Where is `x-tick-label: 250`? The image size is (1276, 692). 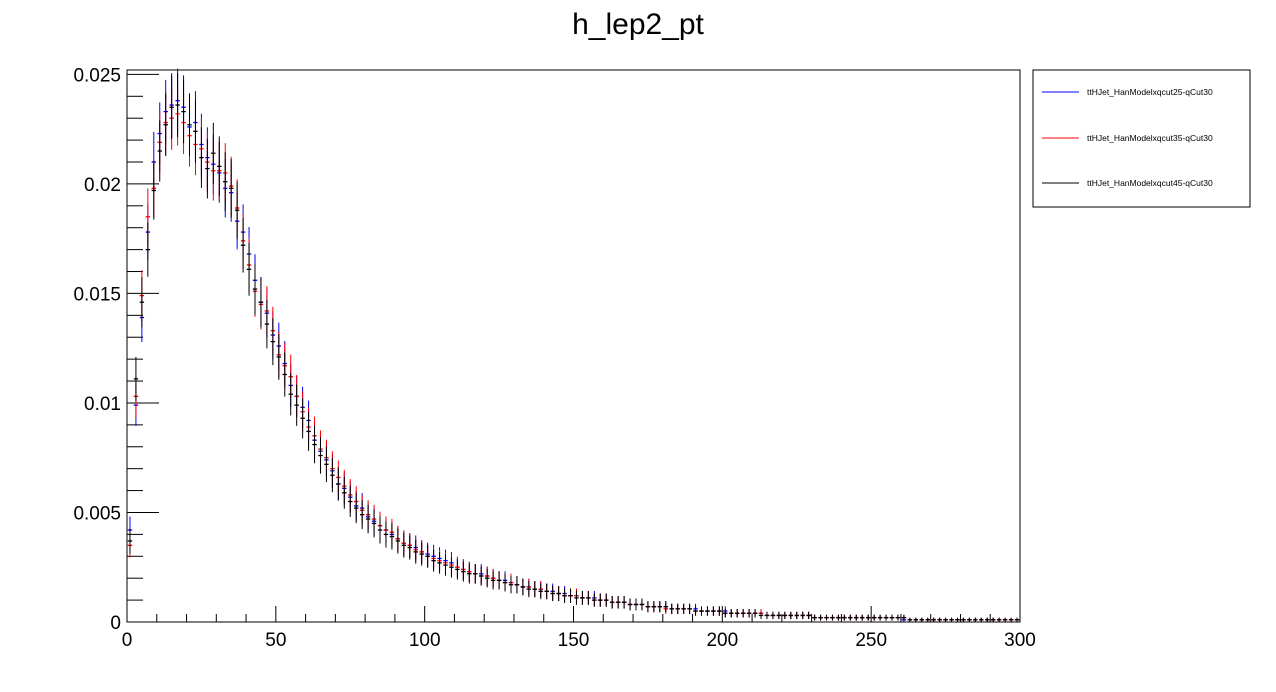 x-tick-label: 250 is located at coordinates (871, 640).